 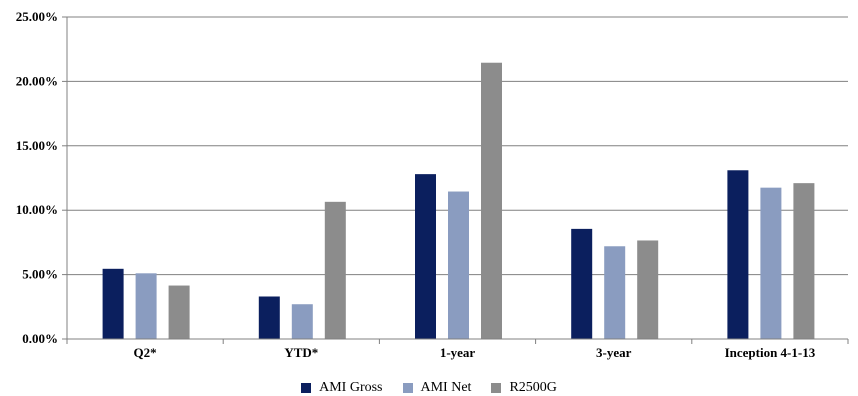 I want to click on x-category-label: 1-year, so click(x=458, y=352).